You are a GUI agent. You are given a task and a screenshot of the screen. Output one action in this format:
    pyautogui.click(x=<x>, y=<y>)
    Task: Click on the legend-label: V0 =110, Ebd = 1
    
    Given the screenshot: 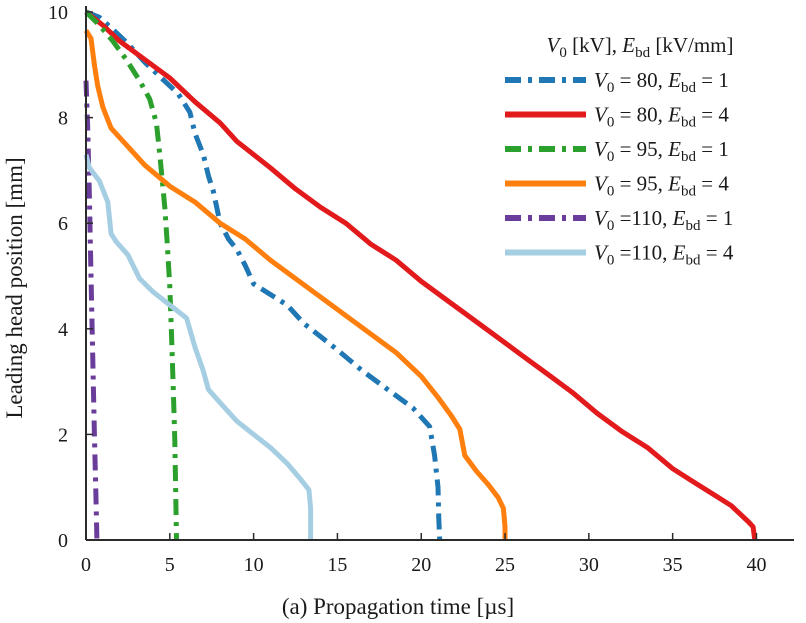 What is the action you would take?
    pyautogui.click(x=663, y=220)
    